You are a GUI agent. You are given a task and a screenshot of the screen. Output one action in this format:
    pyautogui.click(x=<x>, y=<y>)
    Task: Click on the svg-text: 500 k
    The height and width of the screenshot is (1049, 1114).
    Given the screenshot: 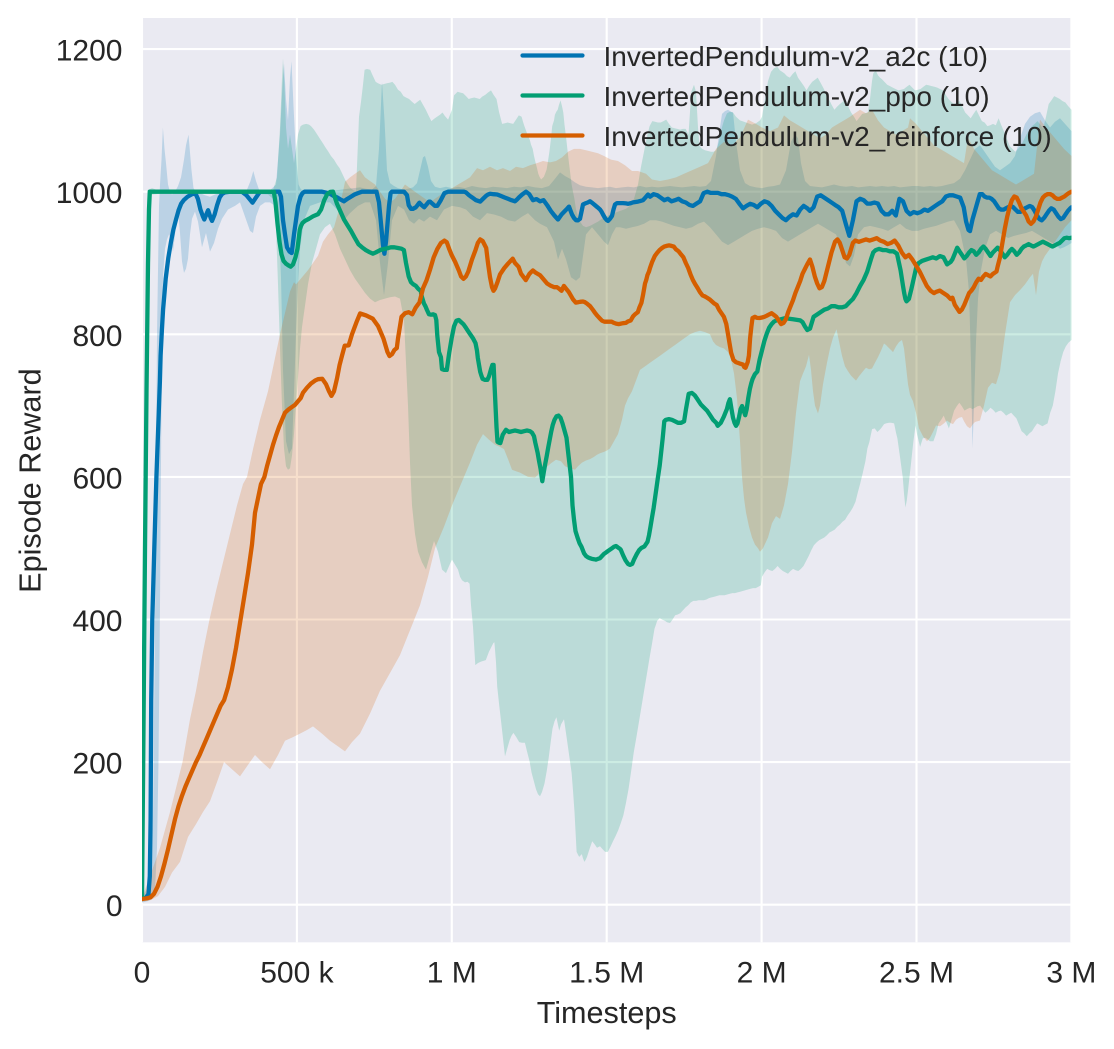 What is the action you would take?
    pyautogui.click(x=297, y=973)
    